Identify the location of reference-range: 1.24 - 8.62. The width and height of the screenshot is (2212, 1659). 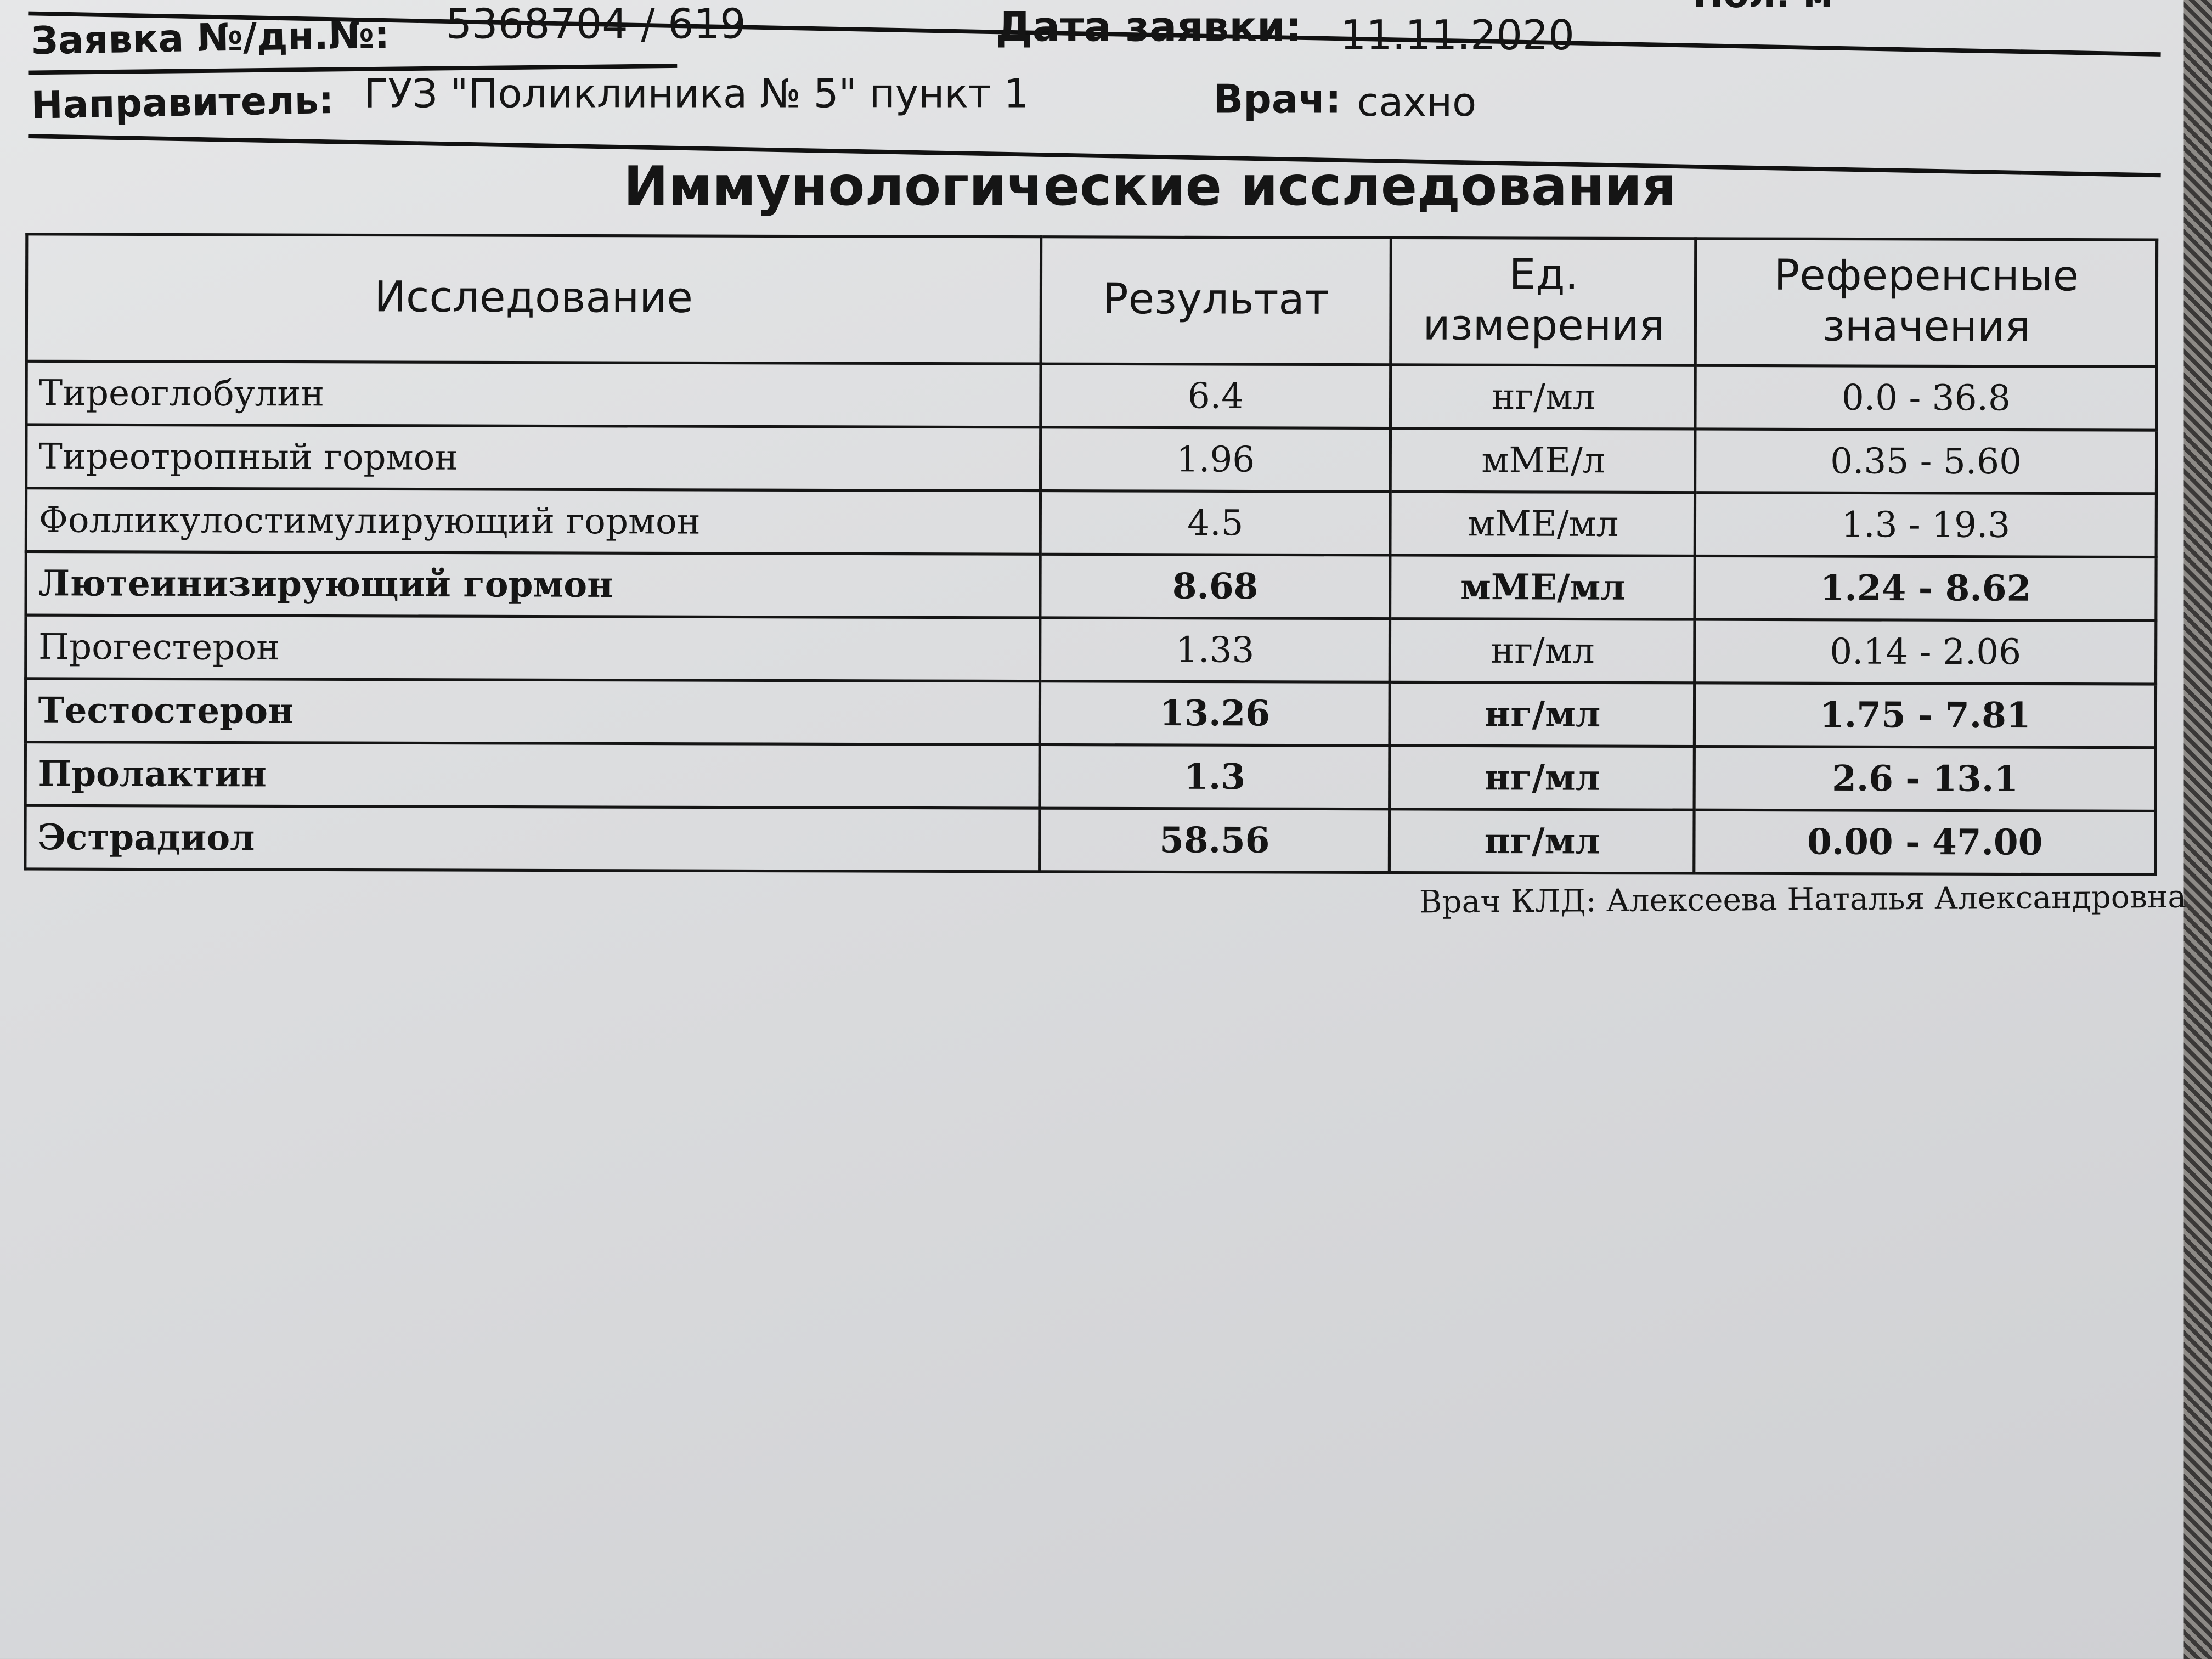
(1926, 589).